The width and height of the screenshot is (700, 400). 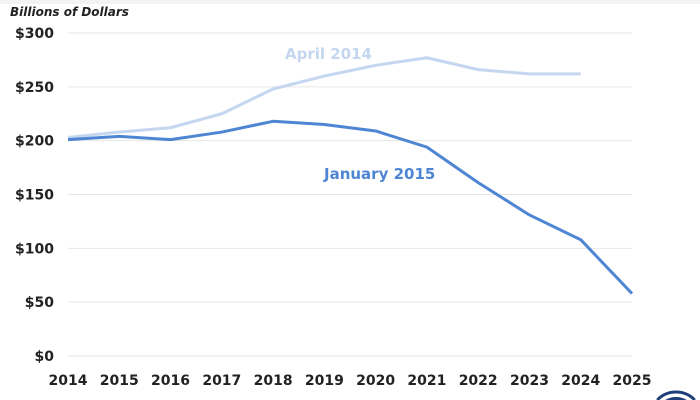 What do you see at coordinates (328, 54) in the screenshot?
I see `series-label-april-2014: April 2014` at bounding box center [328, 54].